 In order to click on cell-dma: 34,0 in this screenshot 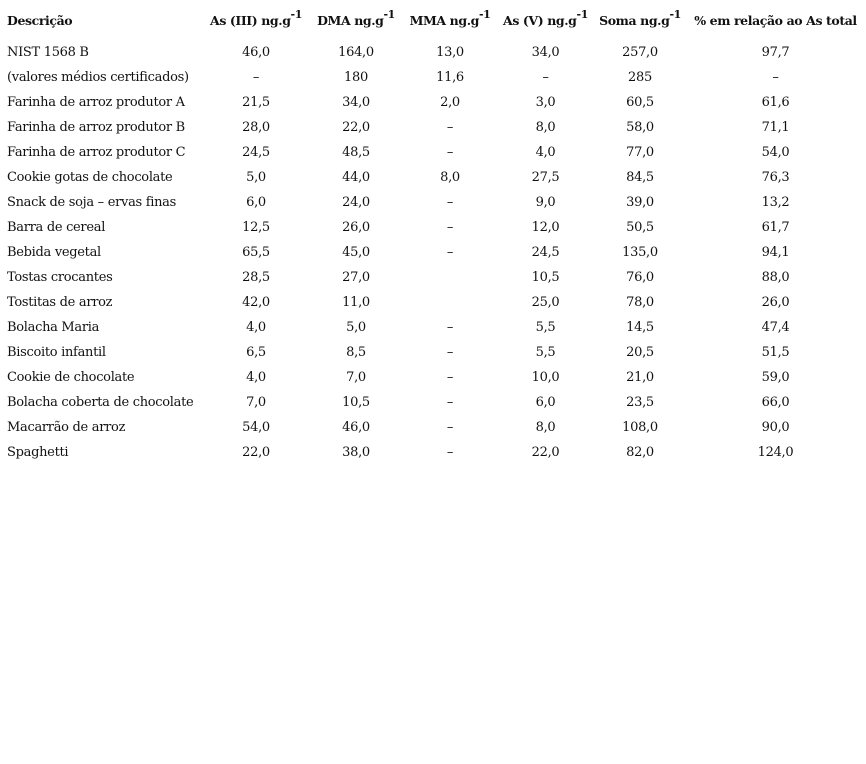, I will do `click(356, 102)`.